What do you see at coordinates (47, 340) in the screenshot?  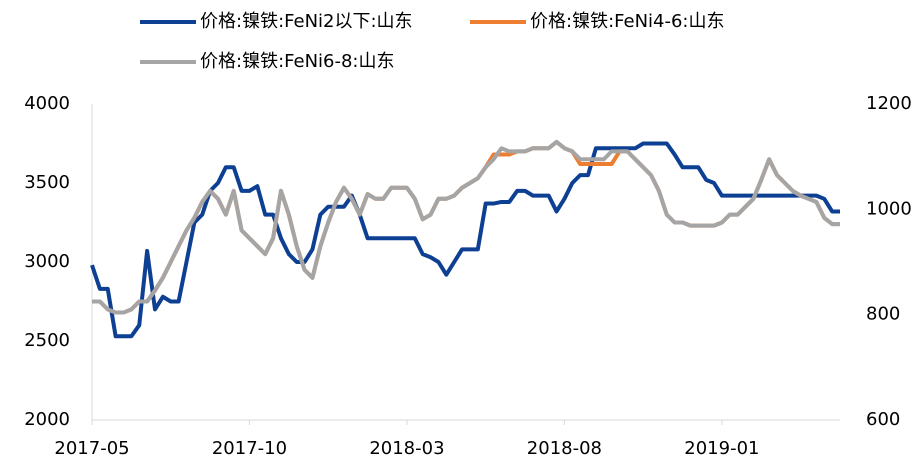 I see `y-tick-label: 2500` at bounding box center [47, 340].